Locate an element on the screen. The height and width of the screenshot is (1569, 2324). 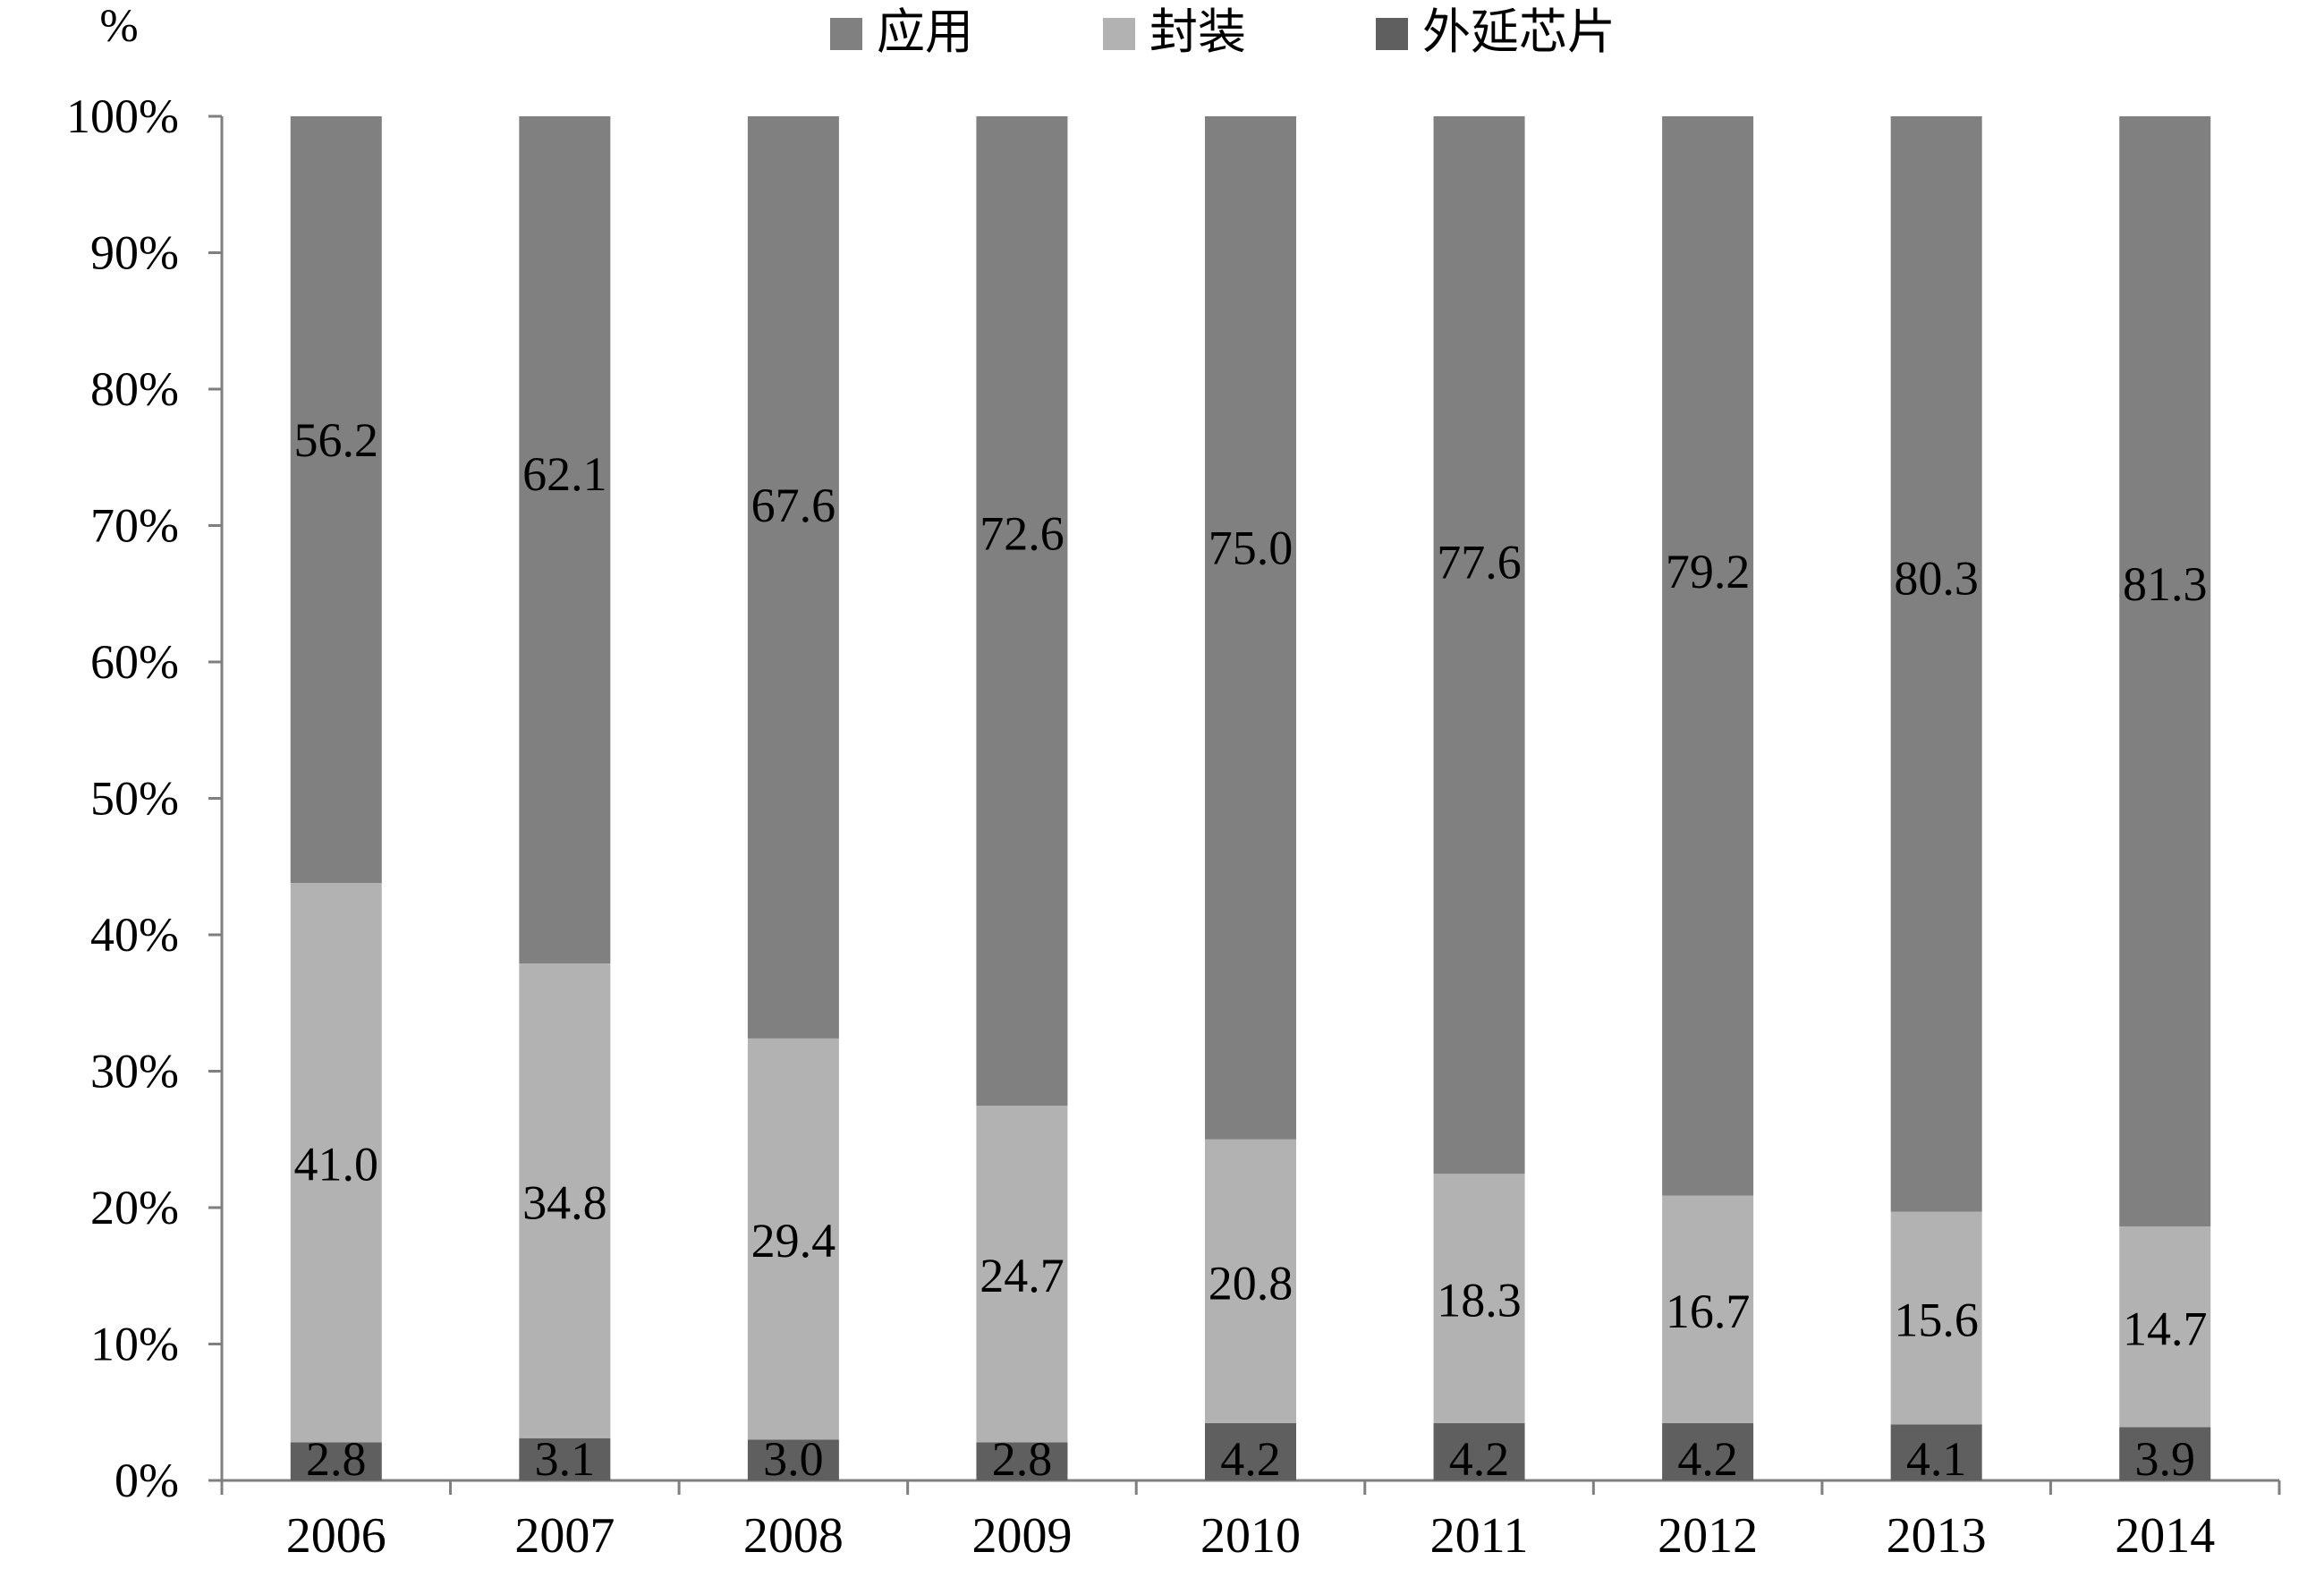
y-tick-label: 70% is located at coordinates (134, 526).